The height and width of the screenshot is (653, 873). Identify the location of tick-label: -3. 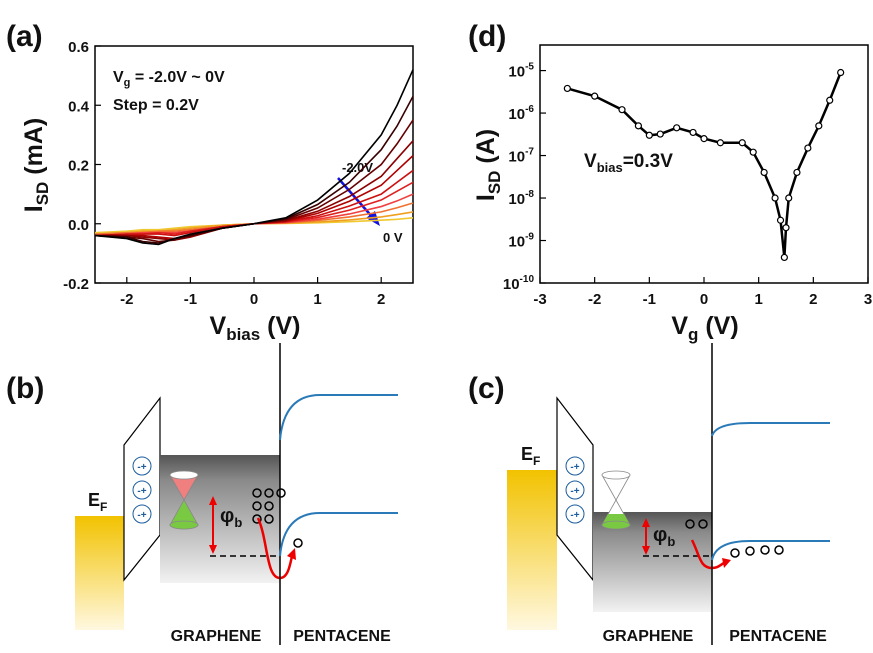
(539, 299).